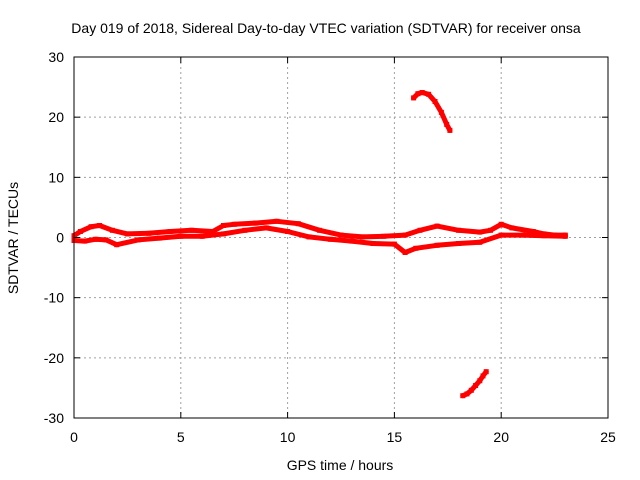 The height and width of the screenshot is (480, 640). What do you see at coordinates (432, 111) in the screenshot?
I see `series-arc-upper` at bounding box center [432, 111].